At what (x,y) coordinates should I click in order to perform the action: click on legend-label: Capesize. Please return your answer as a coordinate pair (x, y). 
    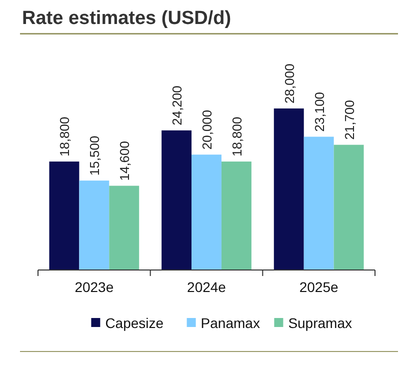
    Looking at the image, I should click on (134, 323).